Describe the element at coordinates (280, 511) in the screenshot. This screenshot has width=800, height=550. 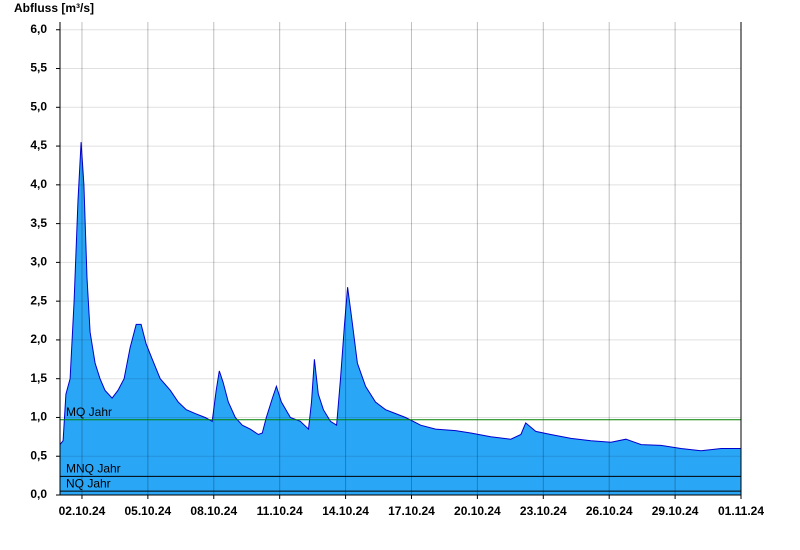
I see `x-tick-label: 11.10.24` at that location.